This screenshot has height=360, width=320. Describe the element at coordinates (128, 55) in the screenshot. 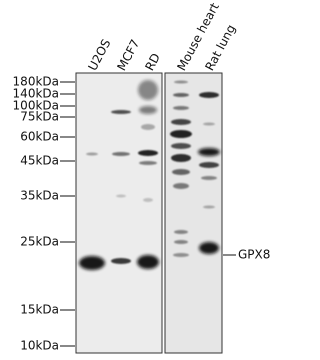

I see `lane-label: MCF7` at that location.